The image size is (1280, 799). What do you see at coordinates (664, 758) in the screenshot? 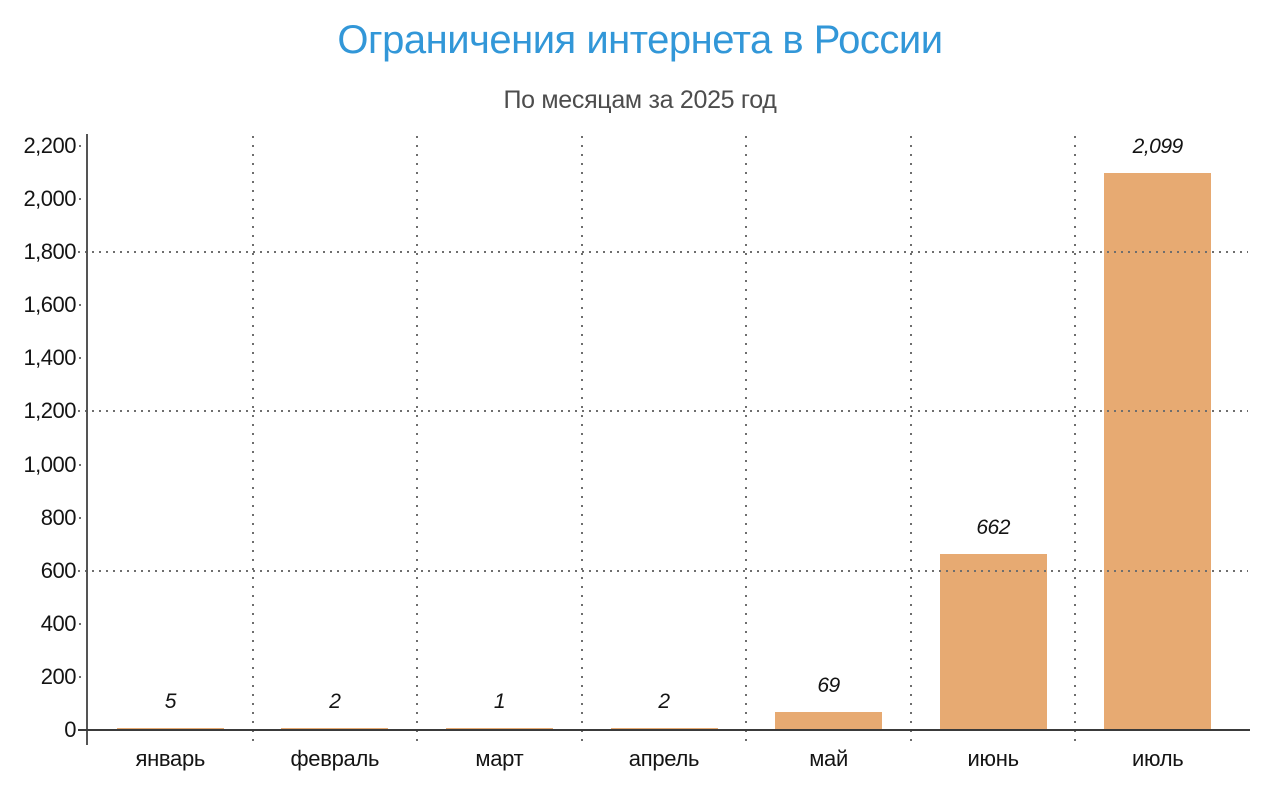
I see `x-axis-label-апрель: апрель` at bounding box center [664, 758].